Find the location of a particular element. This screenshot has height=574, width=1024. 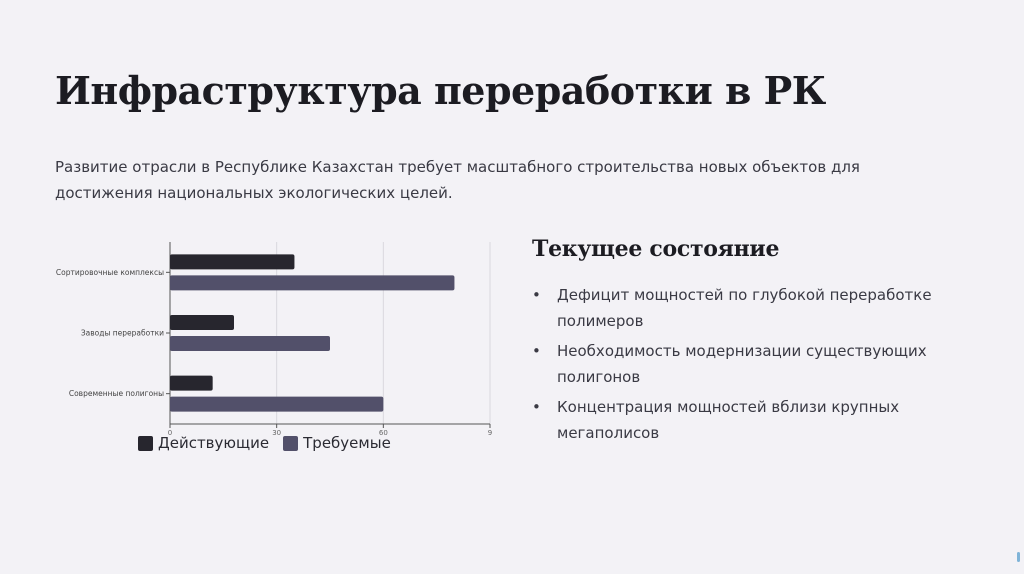

x-tick-label: 9 is located at coordinates (490, 433).